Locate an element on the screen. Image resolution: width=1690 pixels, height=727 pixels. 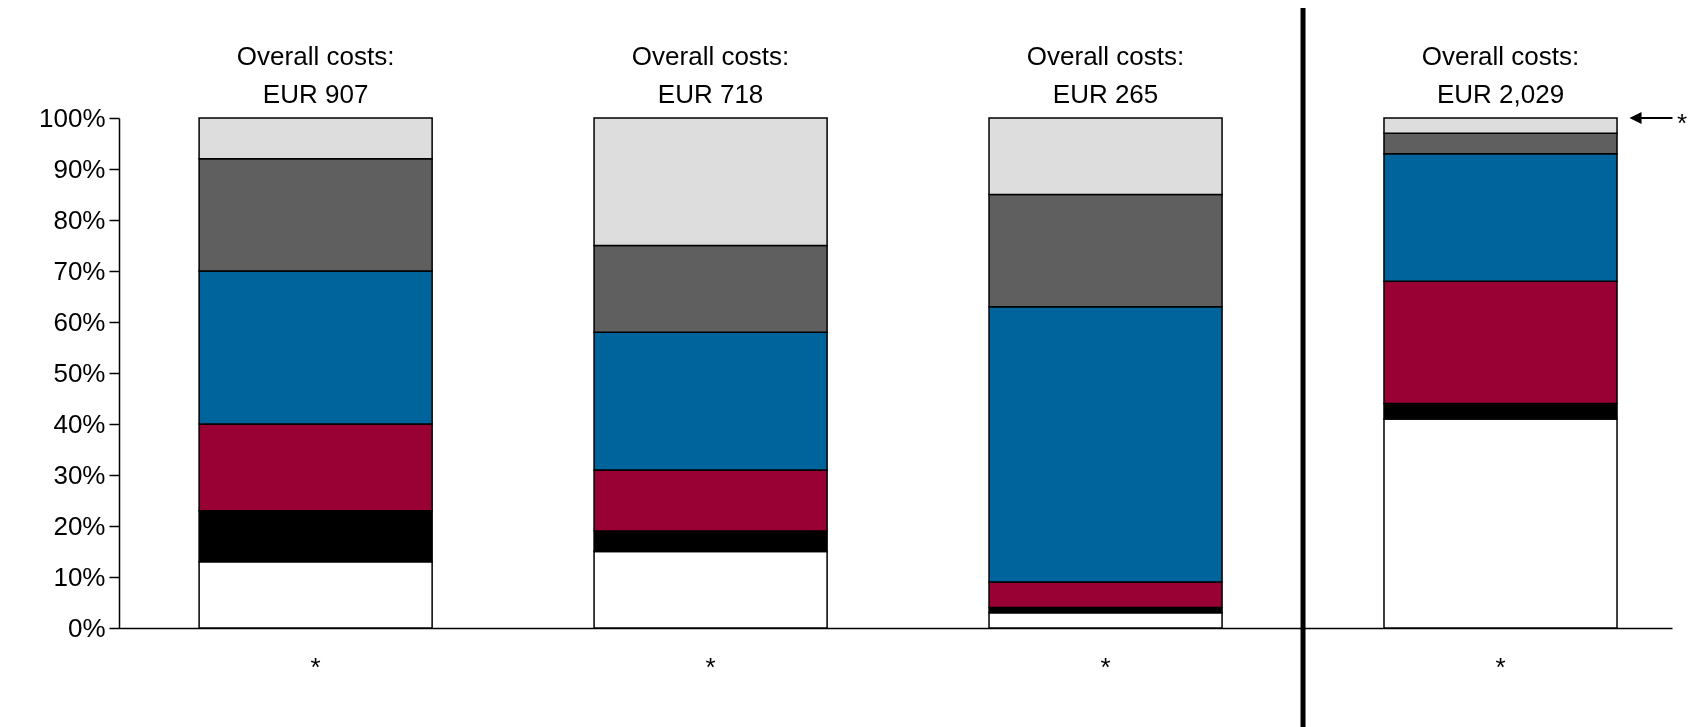
y-tick-label: 100% is located at coordinates (72, 117).